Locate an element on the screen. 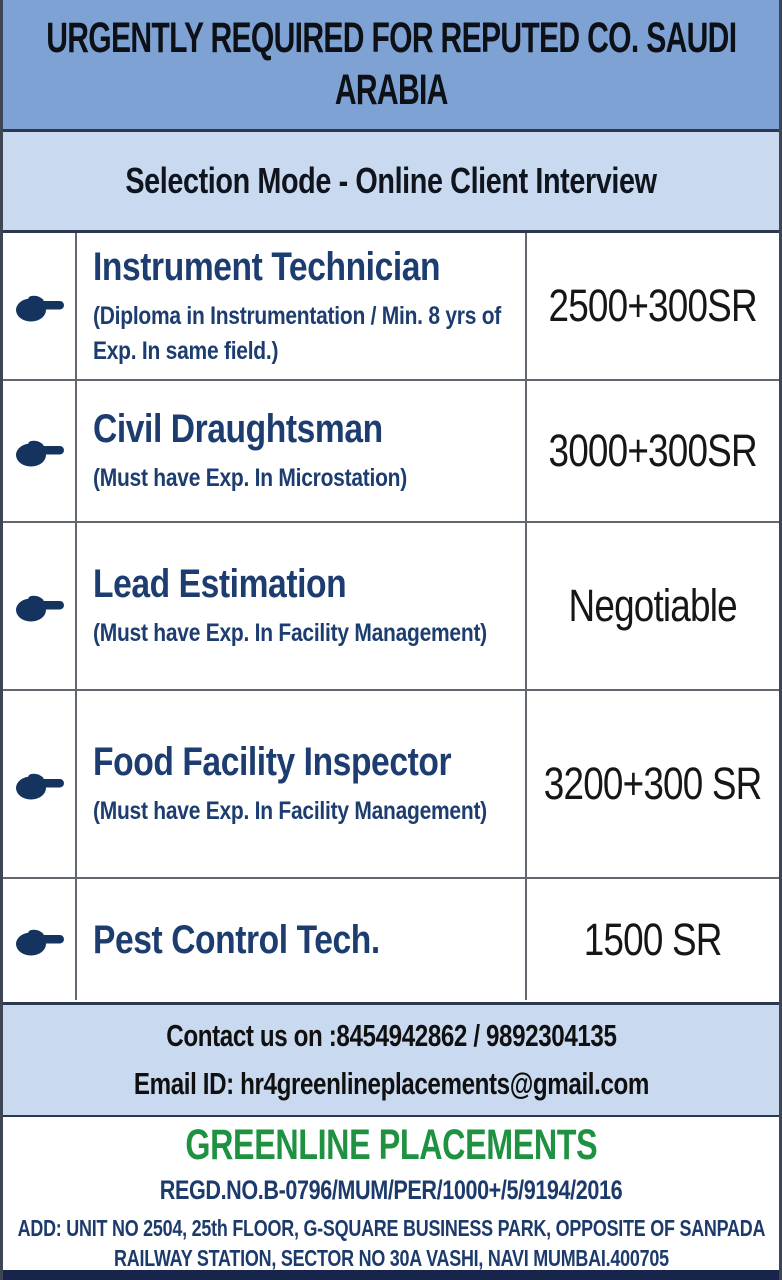 The image size is (782, 1280). job-title: Food Facility Inspector is located at coordinates (272, 762).